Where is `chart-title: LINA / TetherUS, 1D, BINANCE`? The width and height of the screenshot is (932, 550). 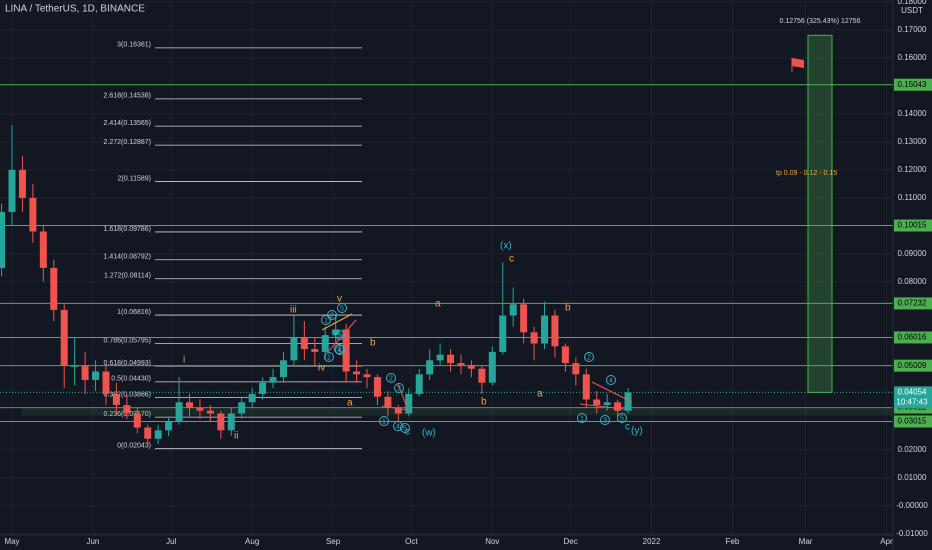
chart-title: LINA / TetherUS, 1D, BINANCE is located at coordinates (75, 9).